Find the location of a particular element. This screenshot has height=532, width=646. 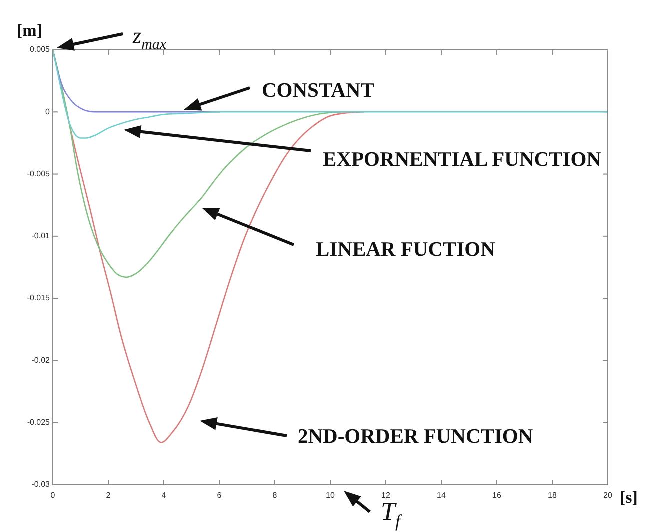

y-tick-label: -0.015 is located at coordinates (39, 298).